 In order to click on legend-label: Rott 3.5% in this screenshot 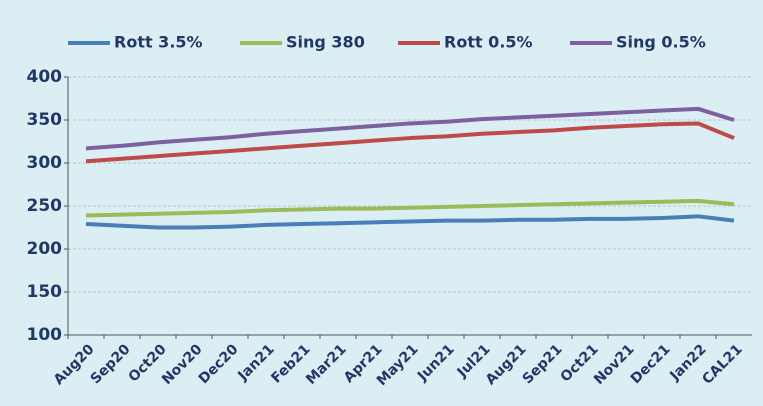, I will do `click(158, 42)`.